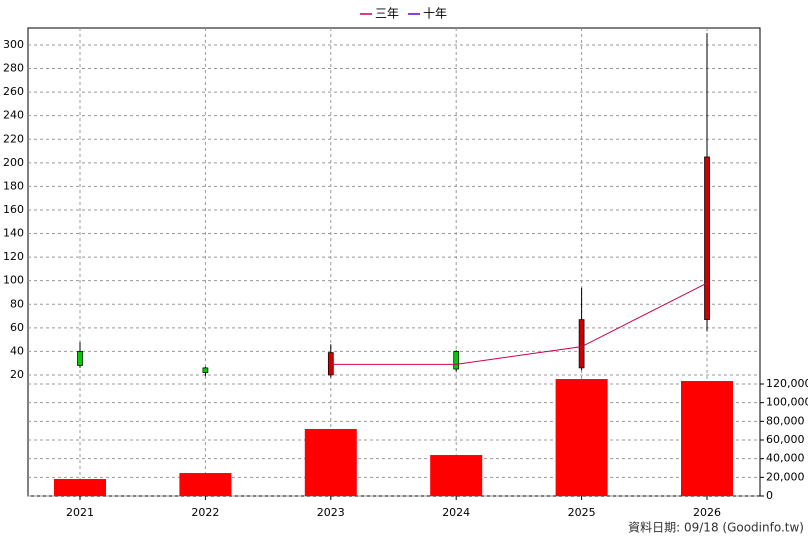 Image resolution: width=808 pixels, height=540 pixels. I want to click on y-tick-label: 60, so click(17, 327).